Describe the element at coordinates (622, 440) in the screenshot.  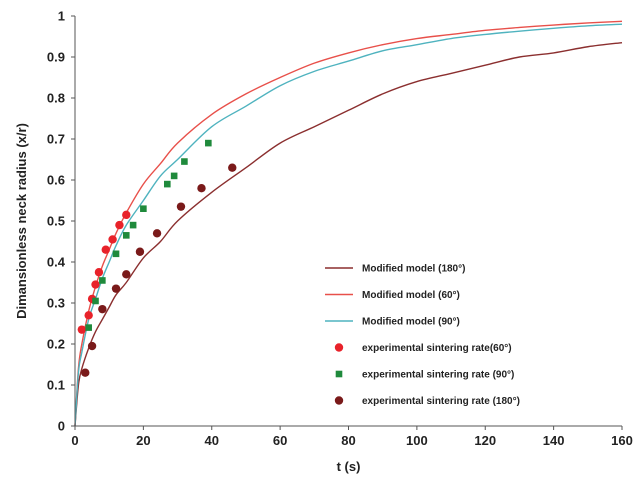
I see `x-tick-label: 160` at that location.